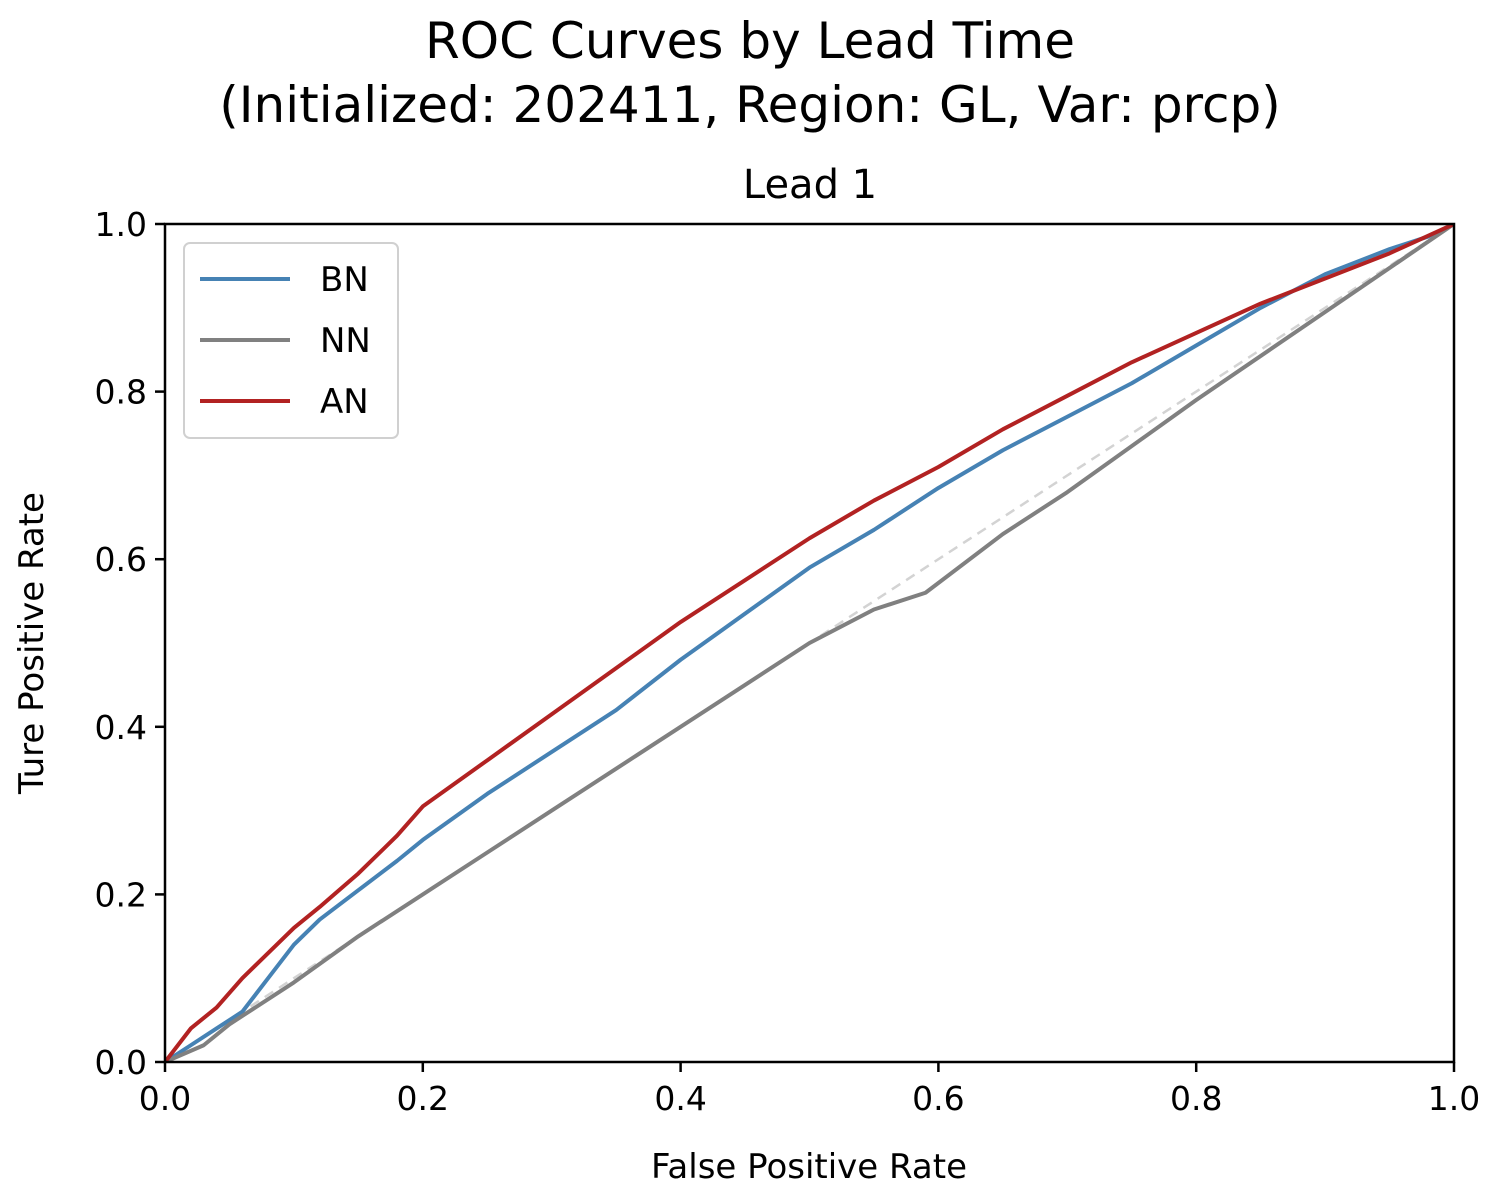 The width and height of the screenshot is (1500, 1204). I want to click on y-tick-label: 0.4, so click(121, 727).